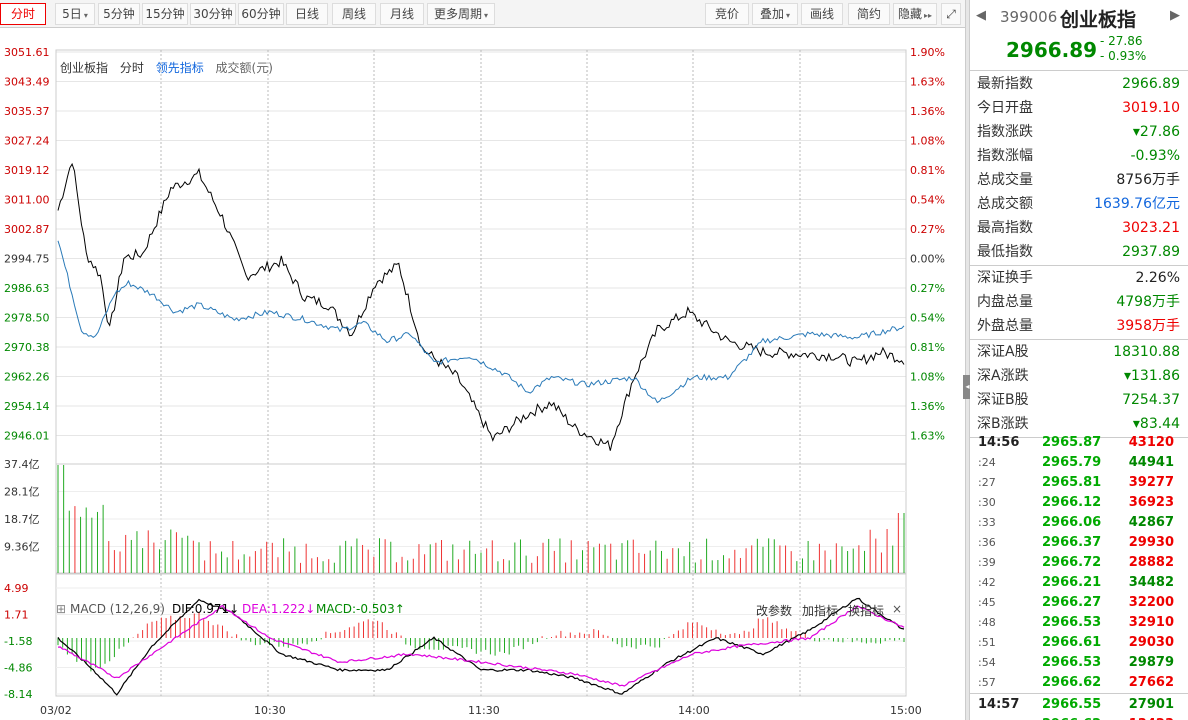  Describe the element at coordinates (1148, 326) in the screenshot. I see `stat-value: 3958万手` at that location.